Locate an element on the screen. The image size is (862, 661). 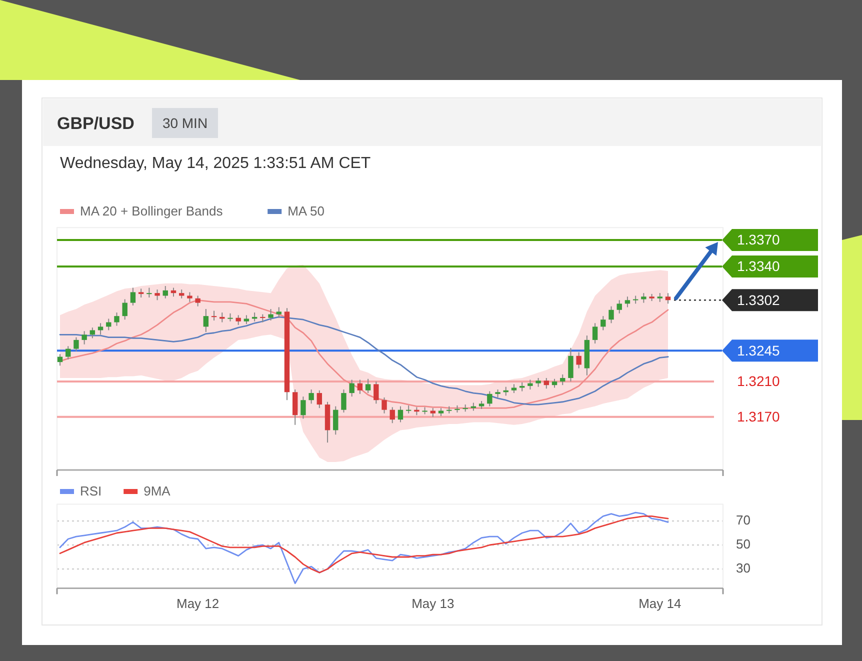
legend-label: MA 50 is located at coordinates (306, 210).